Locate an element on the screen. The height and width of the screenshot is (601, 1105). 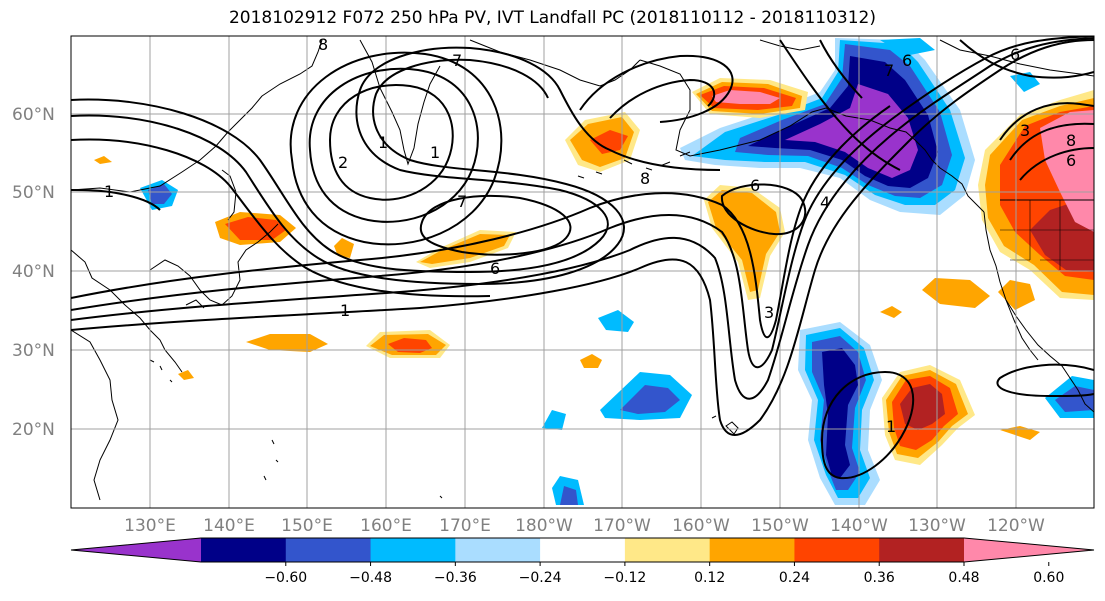
lon-label-130e: 130°E is located at coordinates (150, 526).